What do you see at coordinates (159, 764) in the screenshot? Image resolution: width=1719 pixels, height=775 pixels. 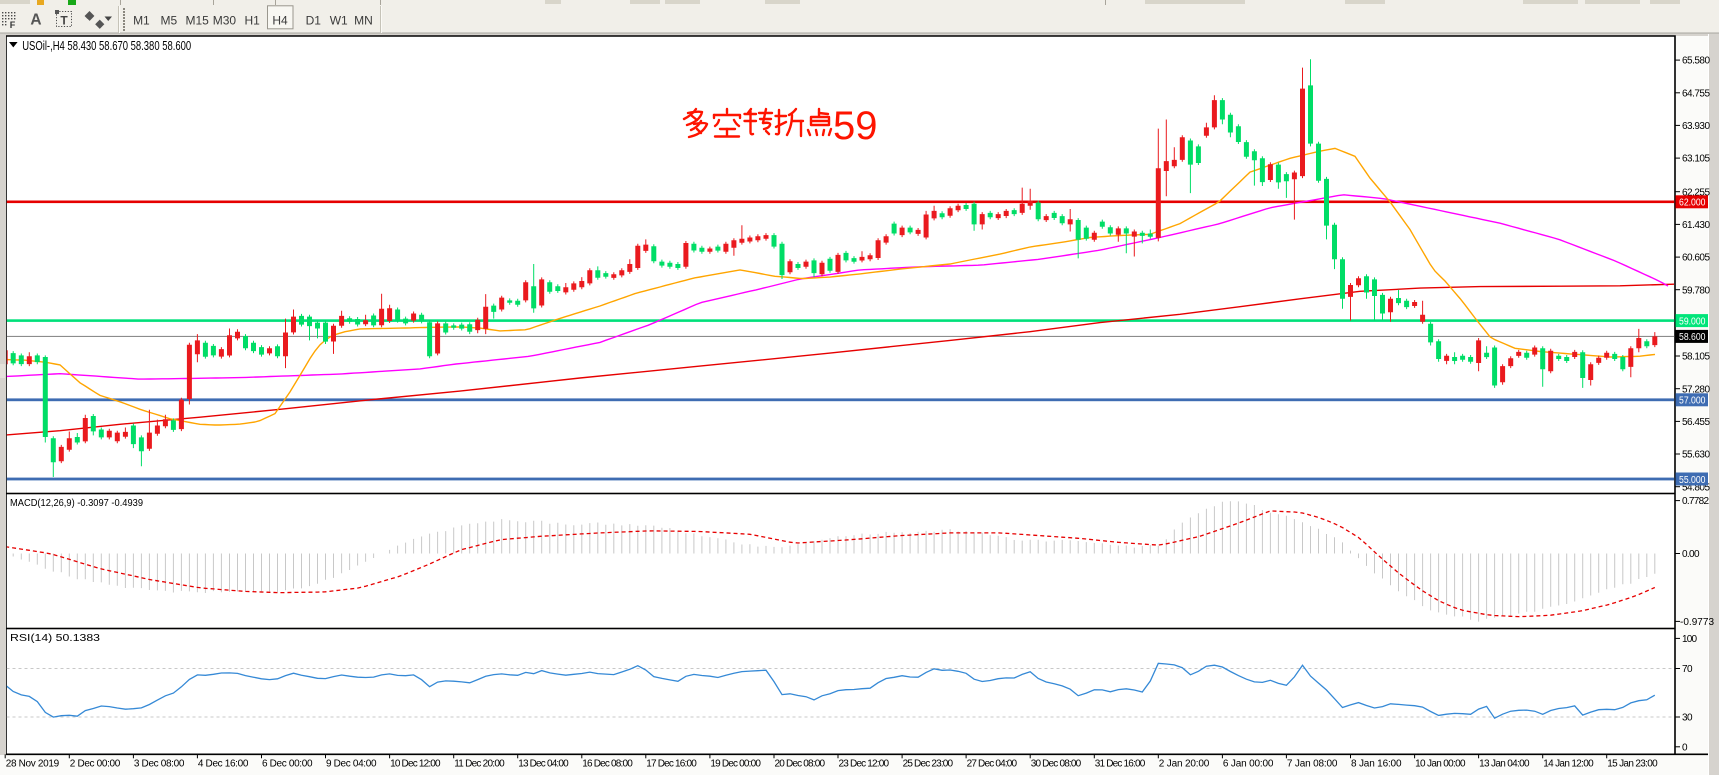 I see `svg-text: 3 Dec 08:00` at bounding box center [159, 764].